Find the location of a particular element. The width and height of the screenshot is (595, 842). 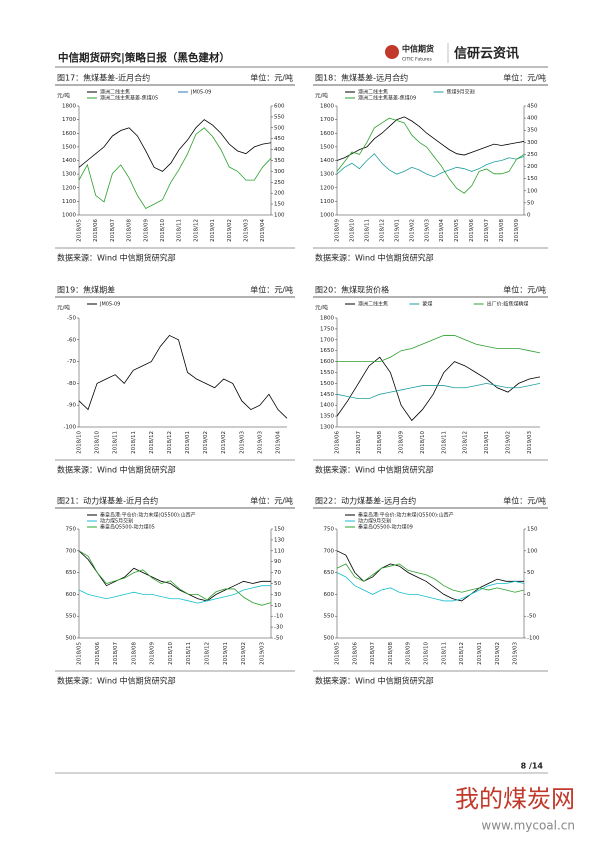

chart-source: 数据来源：Wind 中信期货研究部 is located at coordinates (374, 681).